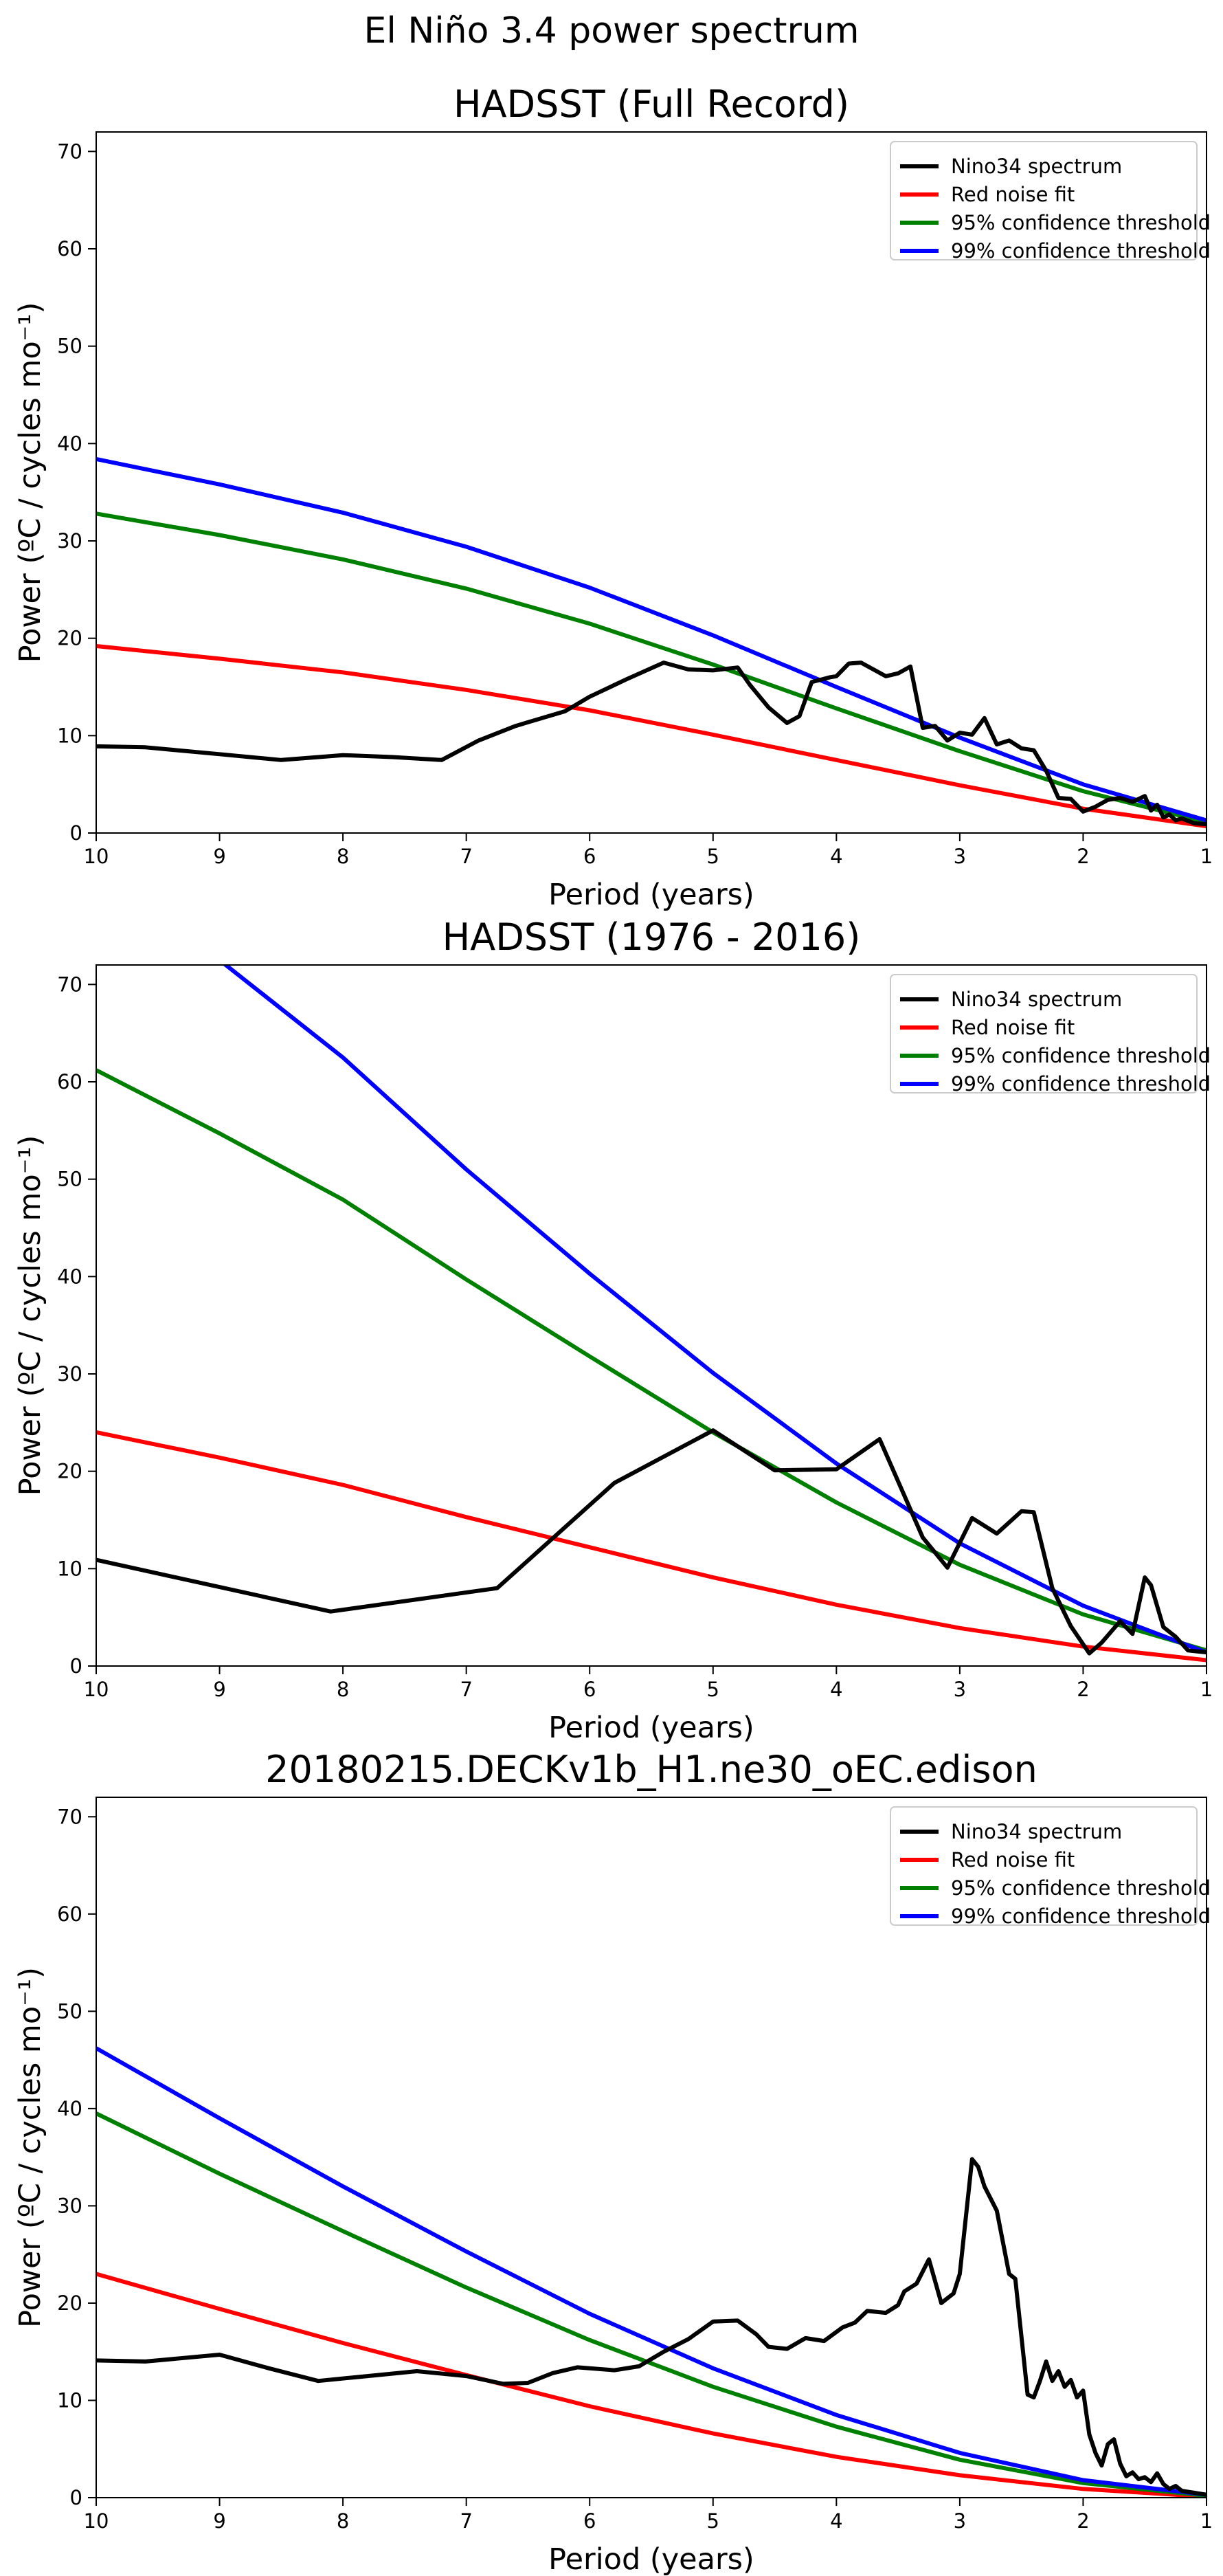 This screenshot has height=2576, width=1223. I want to click on series-group, so click(651, 643).